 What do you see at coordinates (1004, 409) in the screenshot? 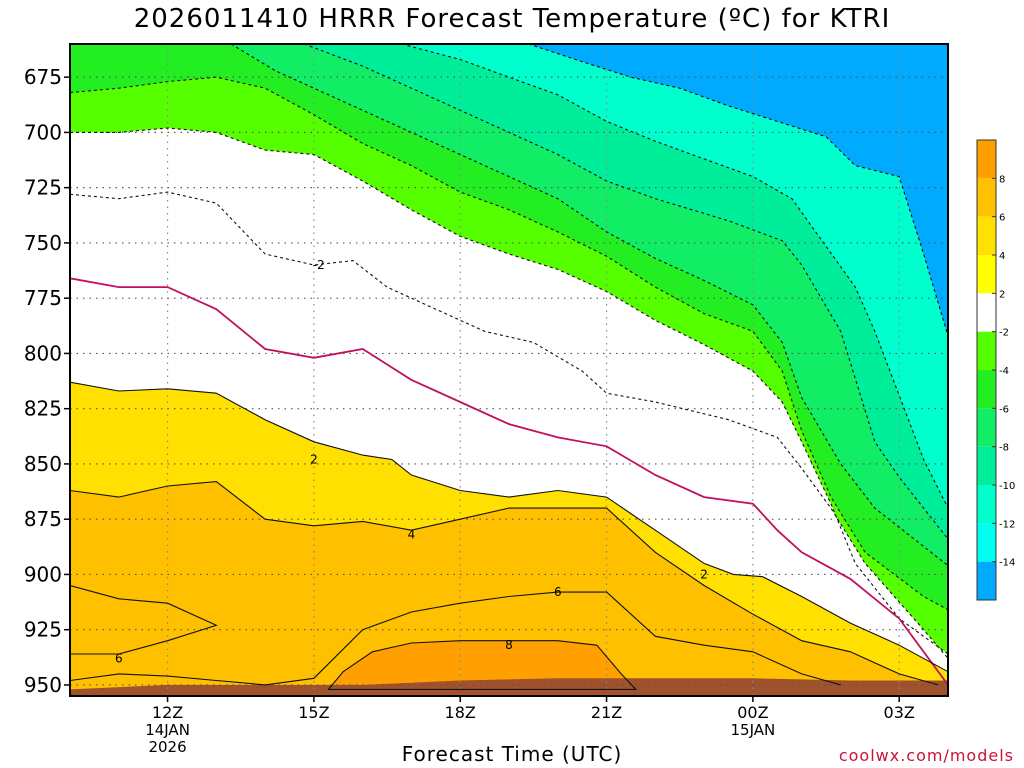
I see `colorbar-label: -6` at bounding box center [1004, 409].